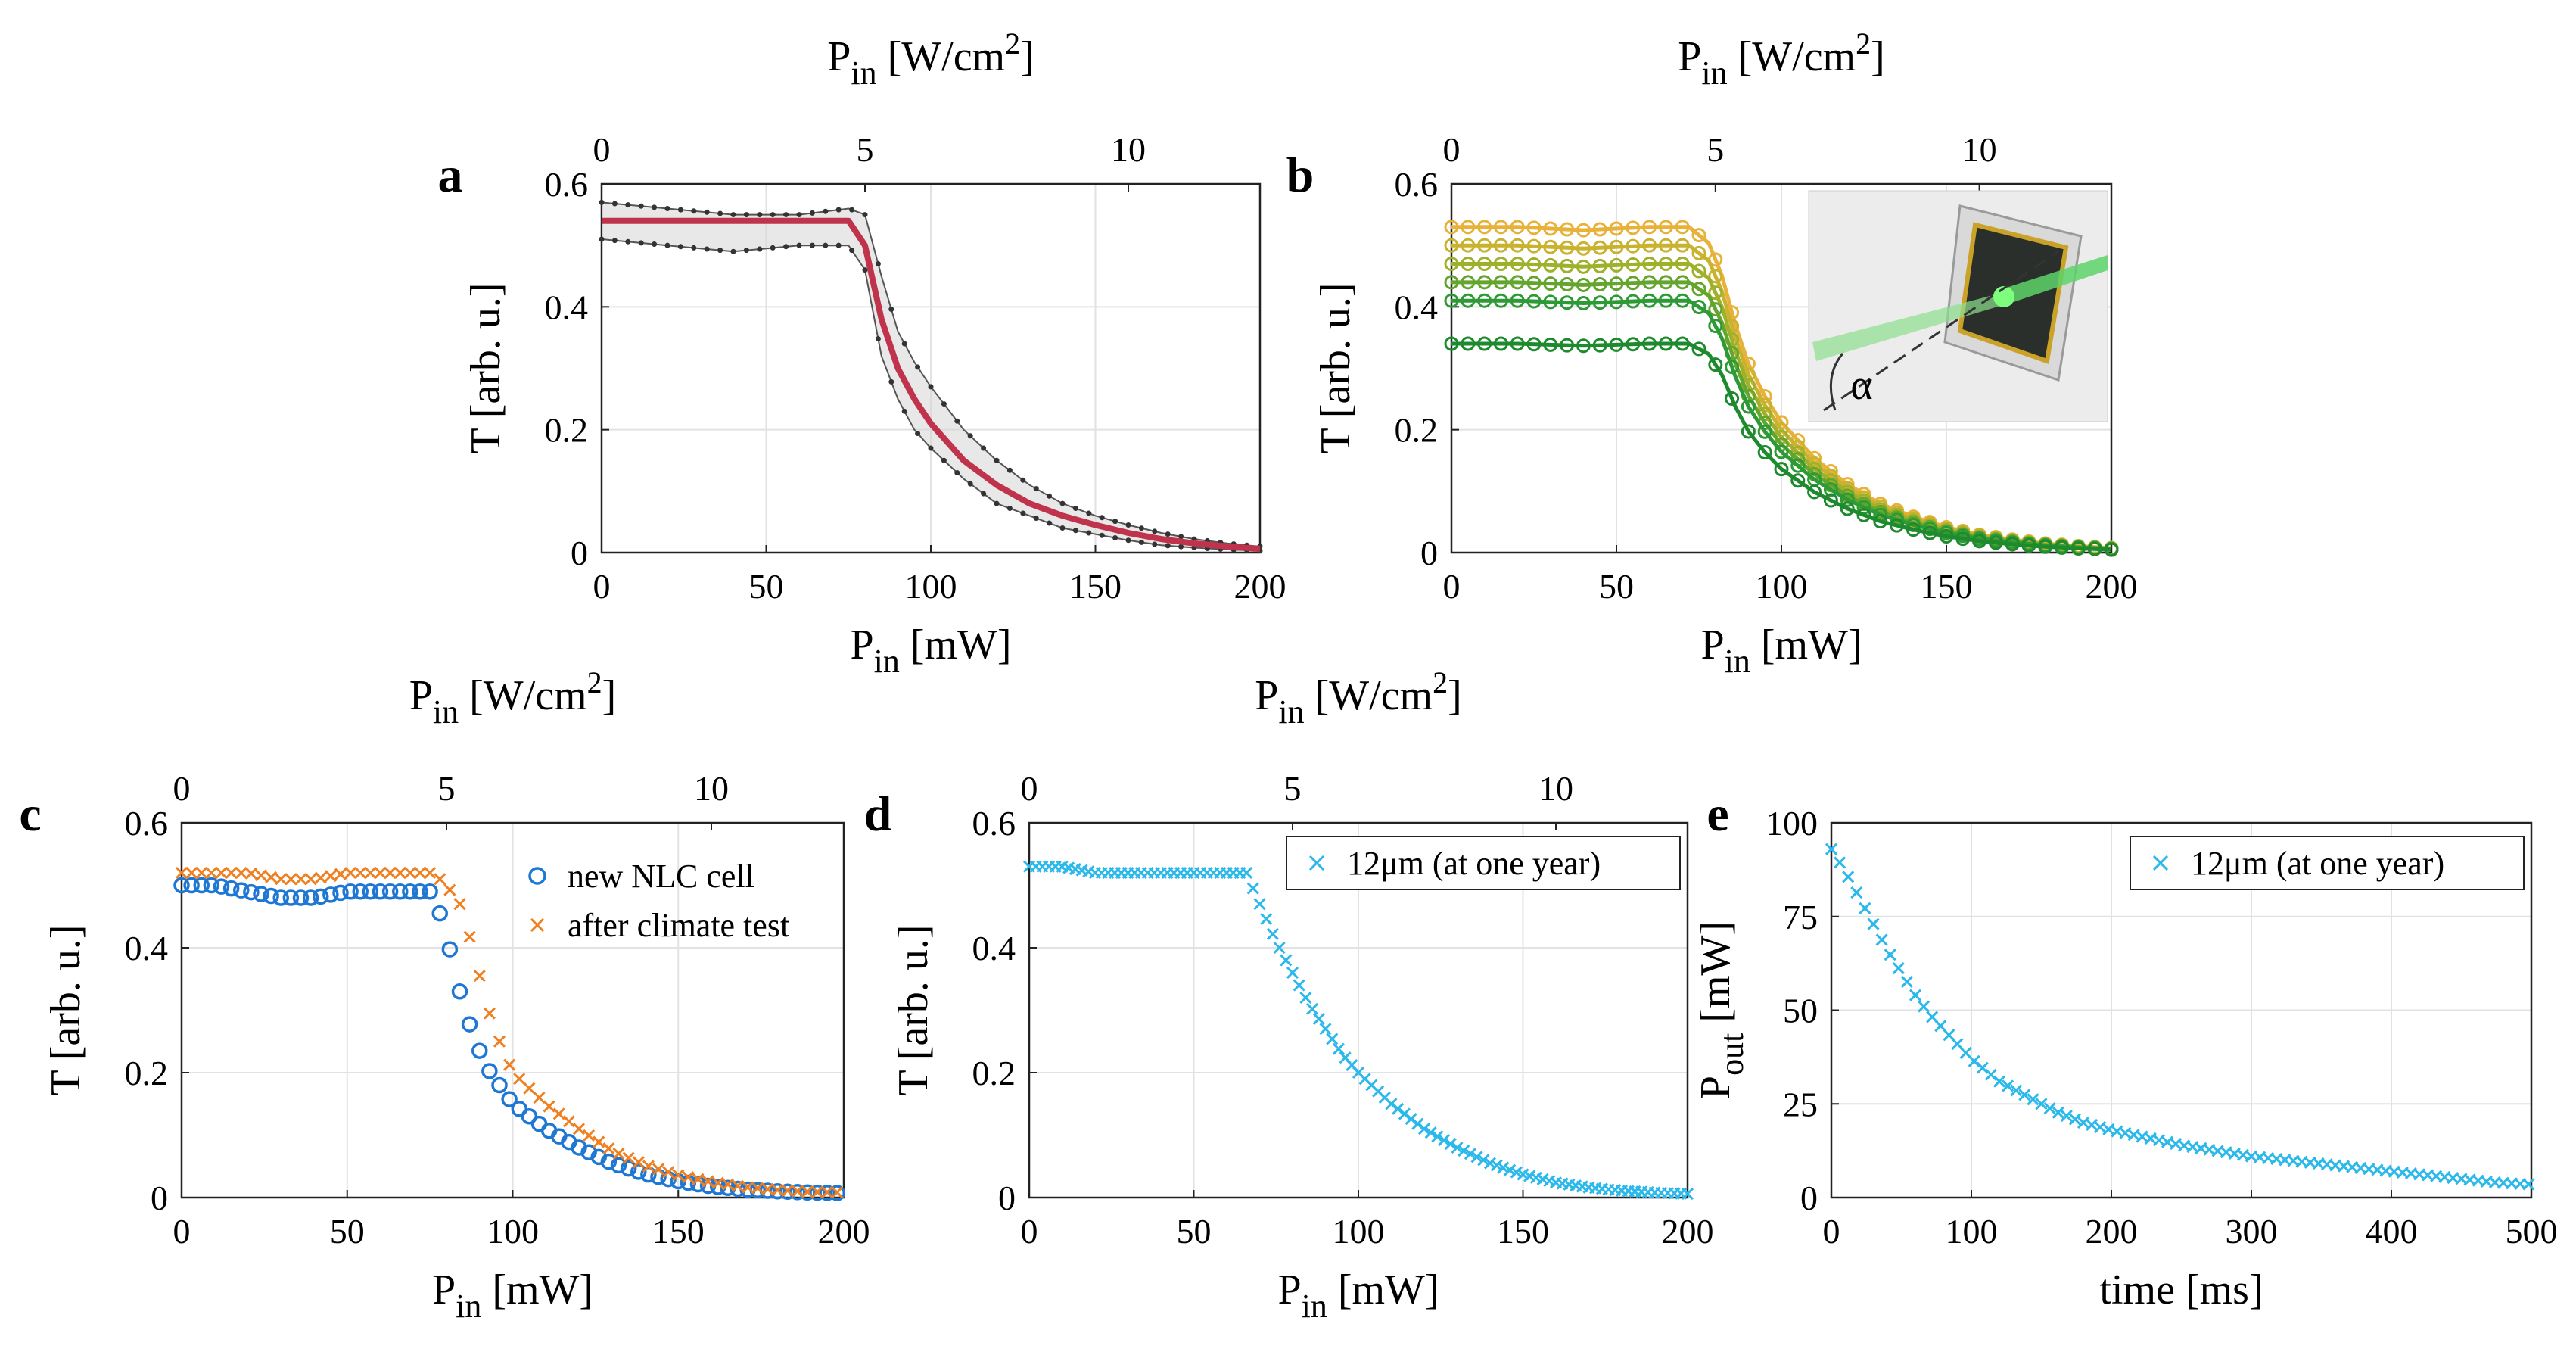  What do you see at coordinates (878, 814) in the screenshot?
I see `panel-letter: d` at bounding box center [878, 814].